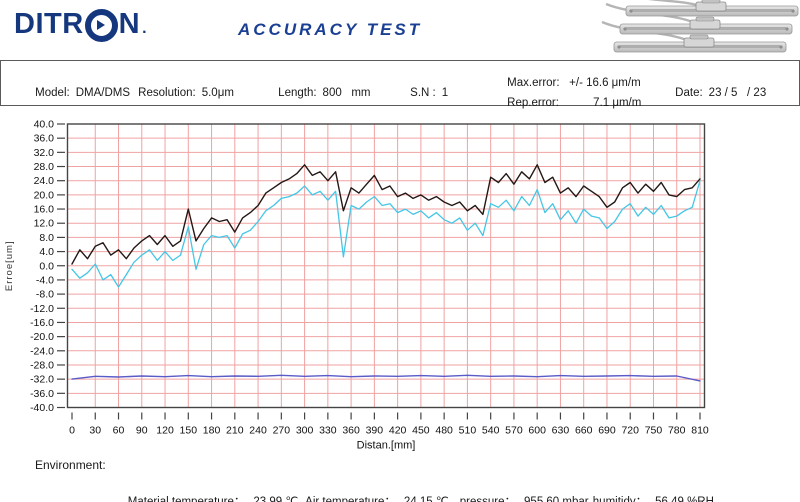 This screenshot has height=502, width=800. What do you see at coordinates (375, 431) in the screenshot?
I see `x-tick-label: 390` at bounding box center [375, 431].